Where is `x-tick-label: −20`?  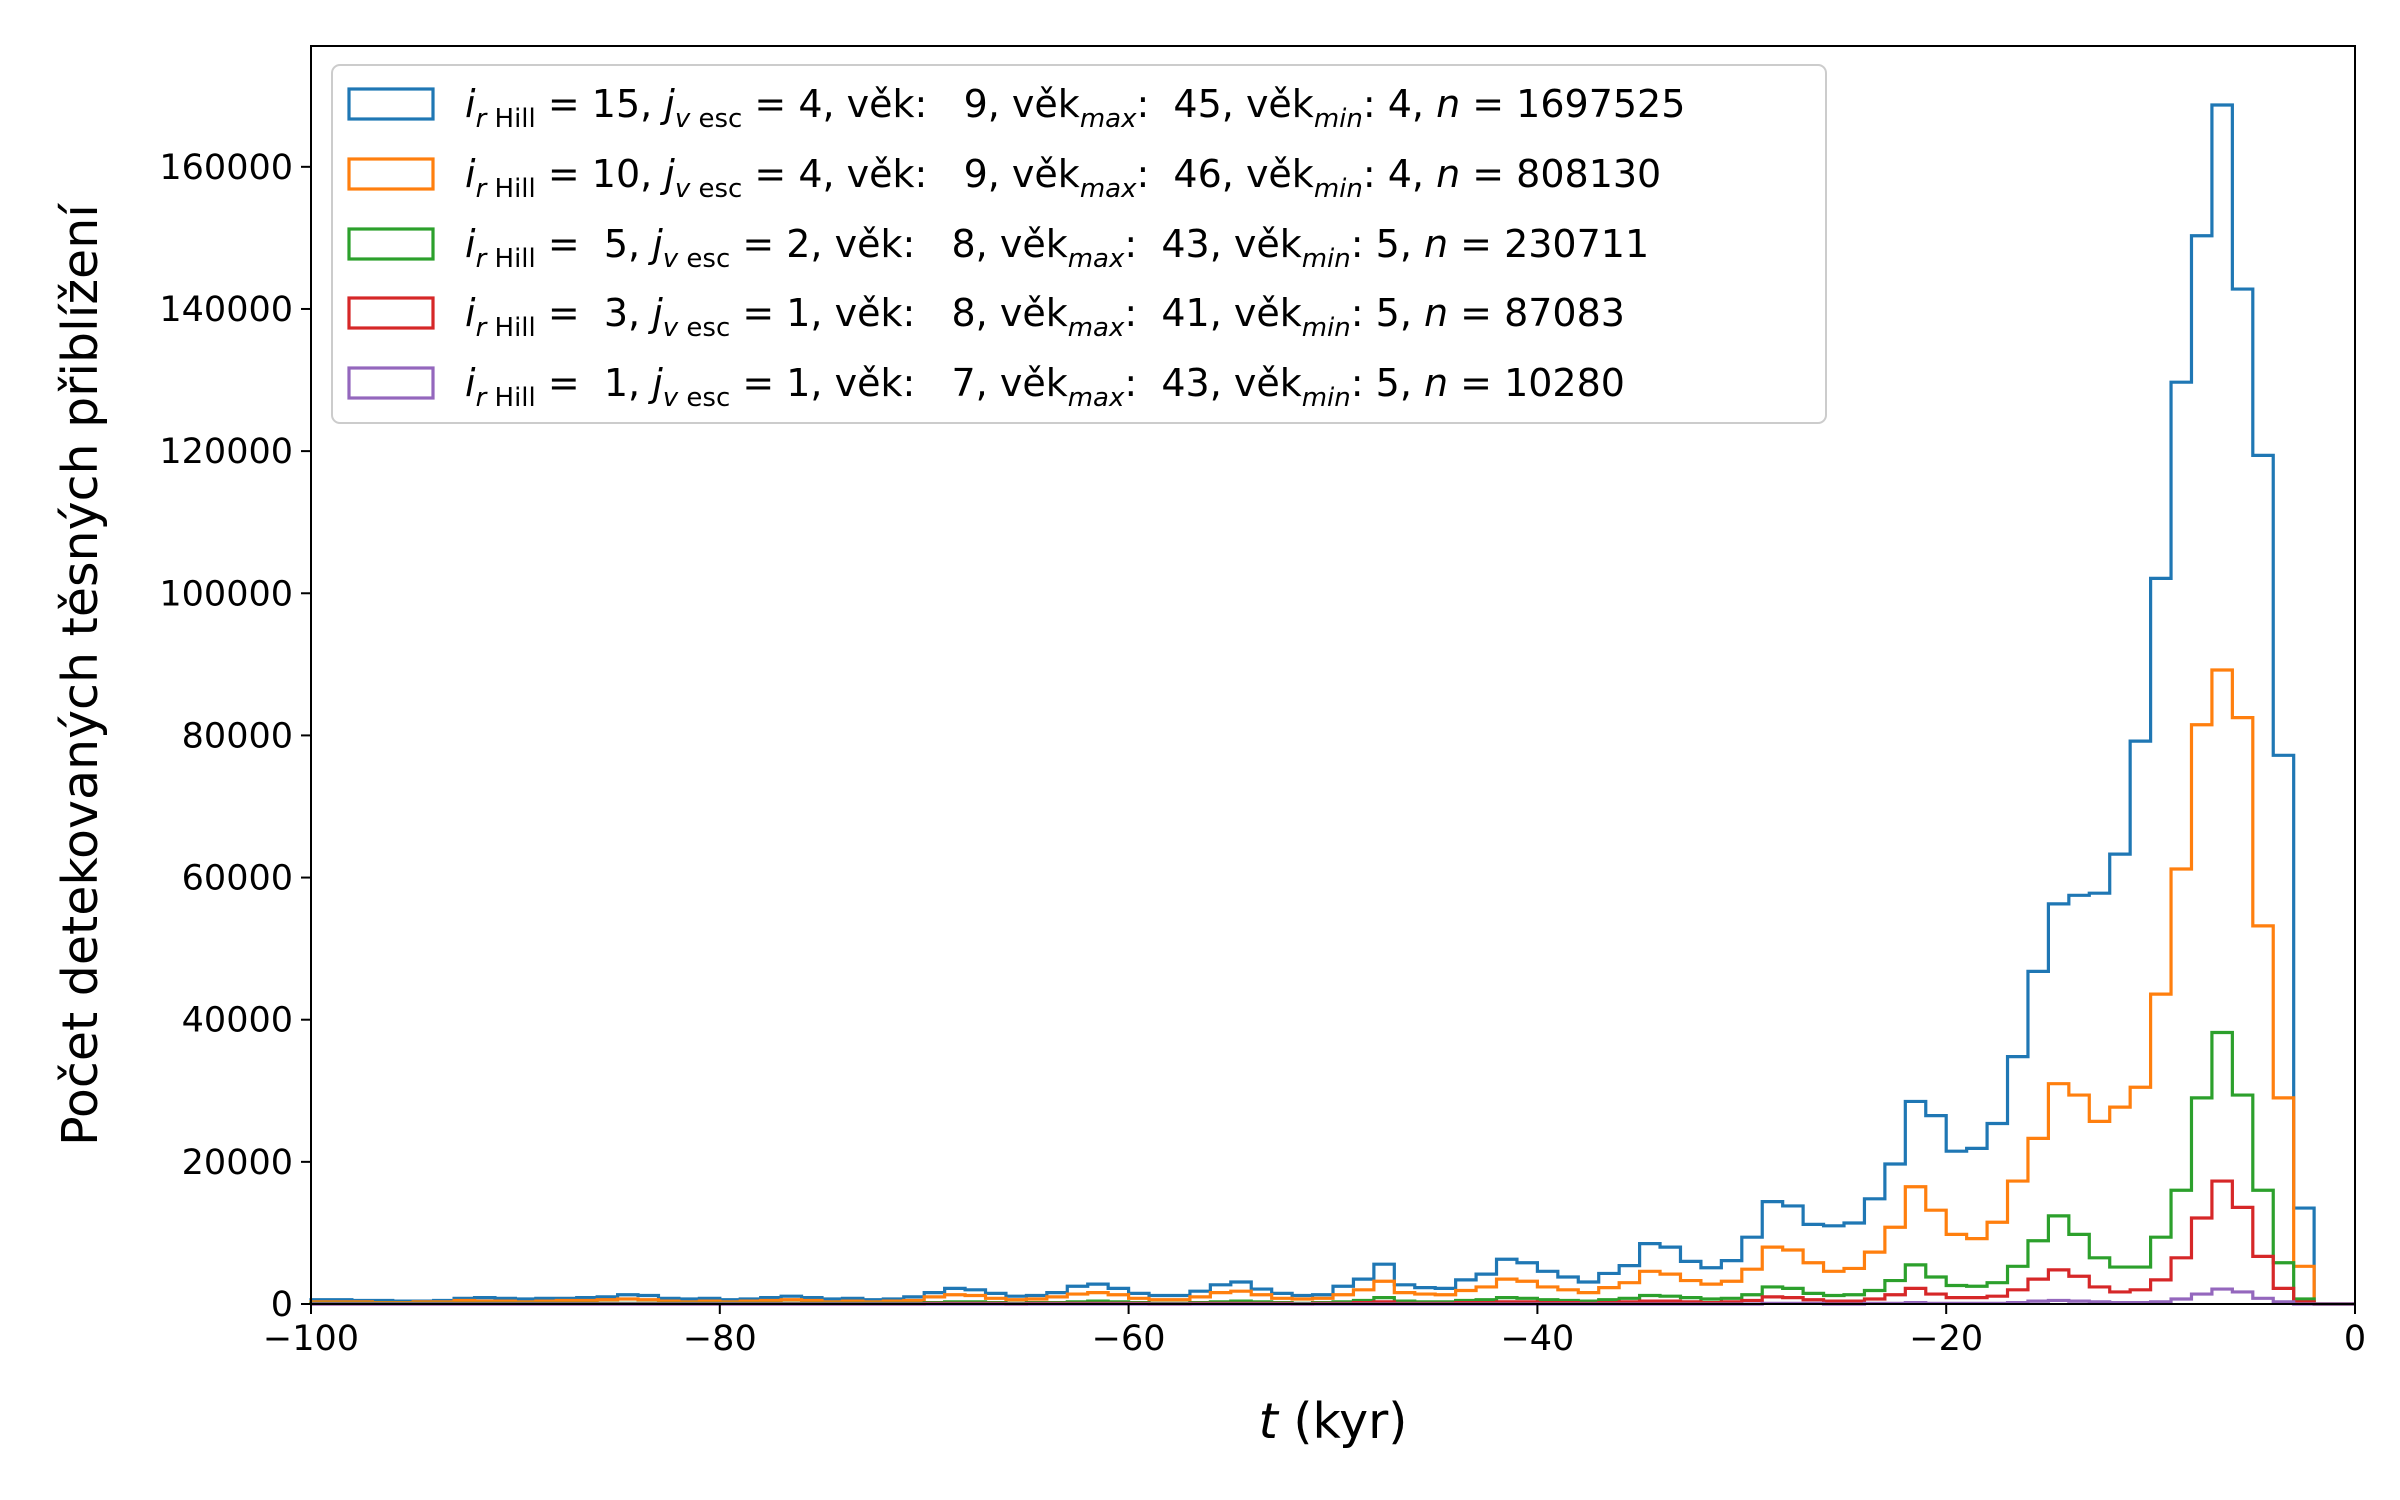
x-tick-label: −20 is located at coordinates (1946, 1339).